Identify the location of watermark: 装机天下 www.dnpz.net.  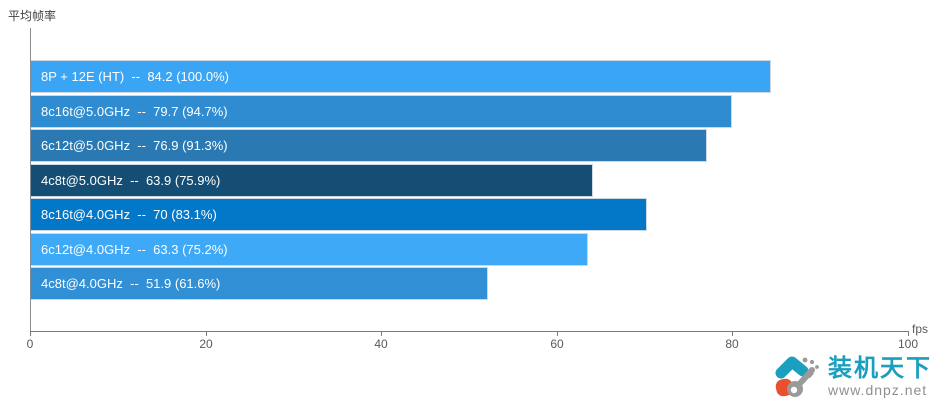
(852, 377).